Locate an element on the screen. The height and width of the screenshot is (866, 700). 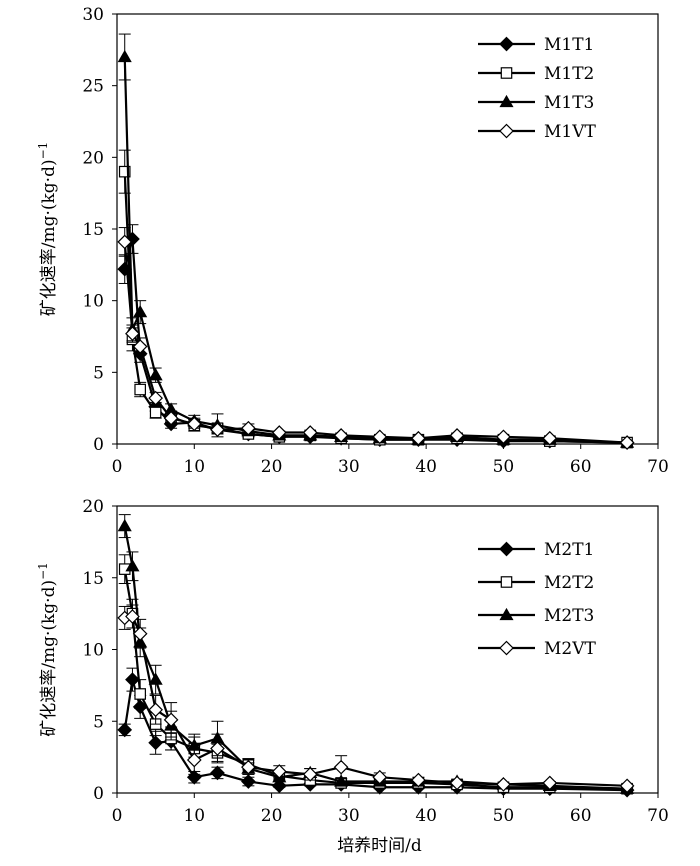
legend-item-M1T3: M1T3 is located at coordinates (536, 103).